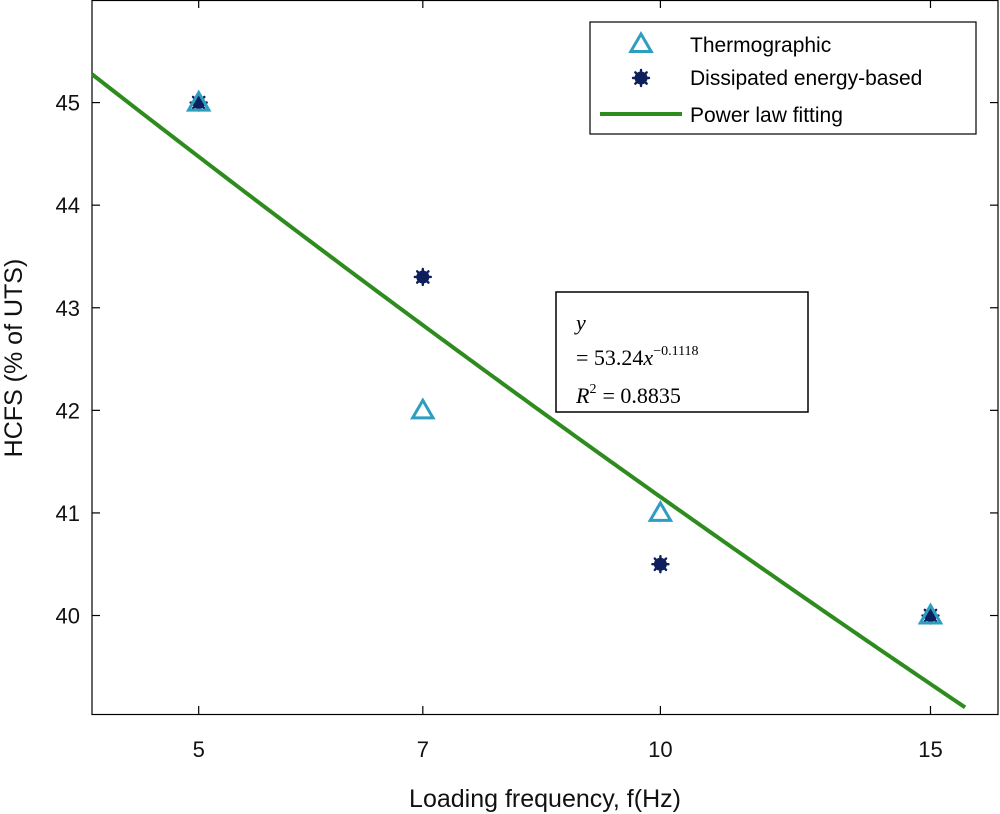 The width and height of the screenshot is (1000, 814). Describe the element at coordinates (760, 45) in the screenshot. I see `legend-thermographic-label: Thermographic` at that location.